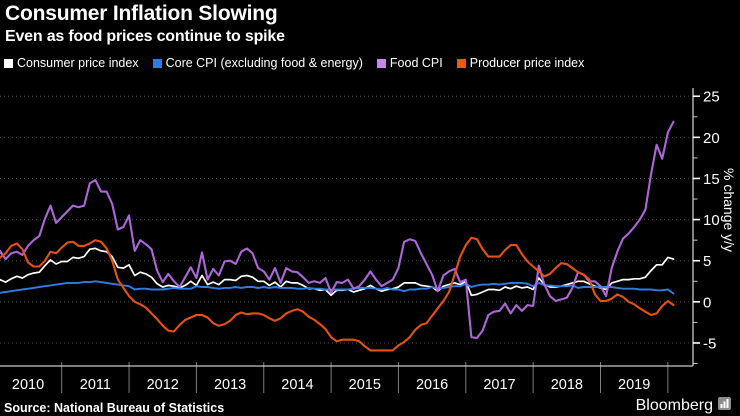 Image resolution: width=740 pixels, height=416 pixels. I want to click on core-cpi-swatch-icon, so click(157, 63).